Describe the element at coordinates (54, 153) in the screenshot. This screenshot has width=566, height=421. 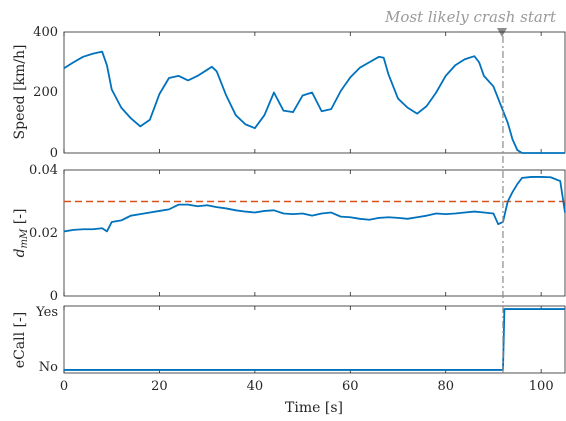
I see `speed-ytick-0: 0` at that location.